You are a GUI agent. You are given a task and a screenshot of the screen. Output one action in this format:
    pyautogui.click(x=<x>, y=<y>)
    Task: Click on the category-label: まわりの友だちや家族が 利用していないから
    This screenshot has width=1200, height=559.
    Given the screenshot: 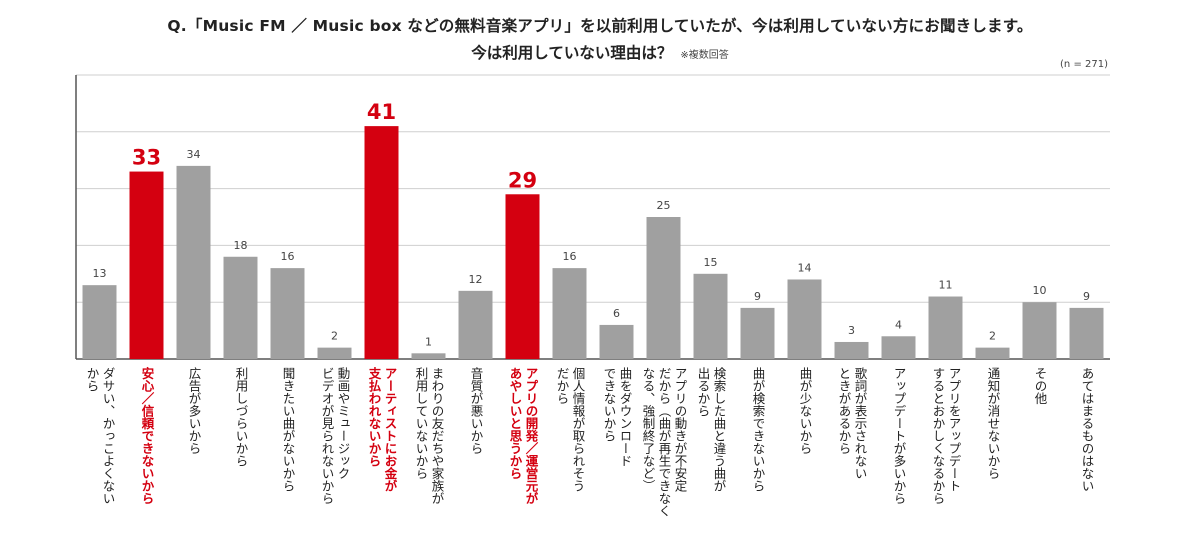 What is the action you would take?
    pyautogui.click(x=429, y=436)
    